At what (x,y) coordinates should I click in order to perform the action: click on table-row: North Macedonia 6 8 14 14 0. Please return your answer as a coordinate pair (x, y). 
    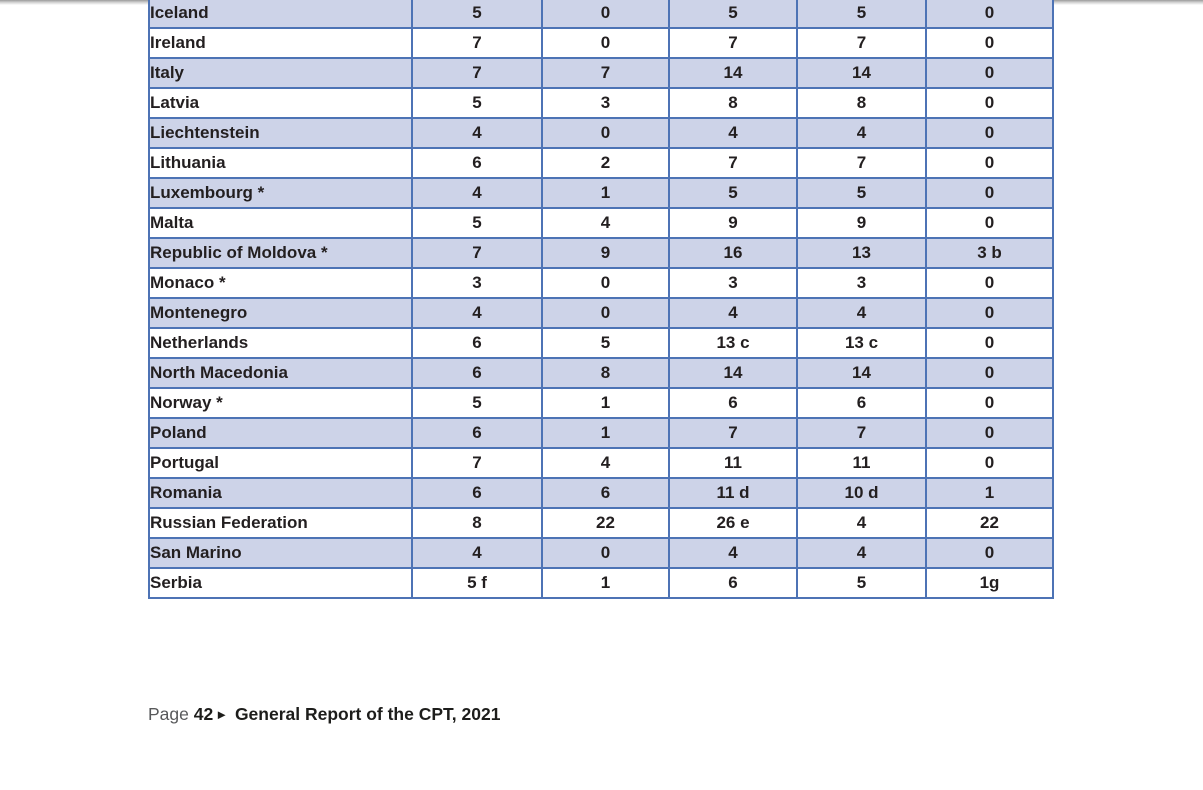
    Looking at the image, I should click on (601, 373).